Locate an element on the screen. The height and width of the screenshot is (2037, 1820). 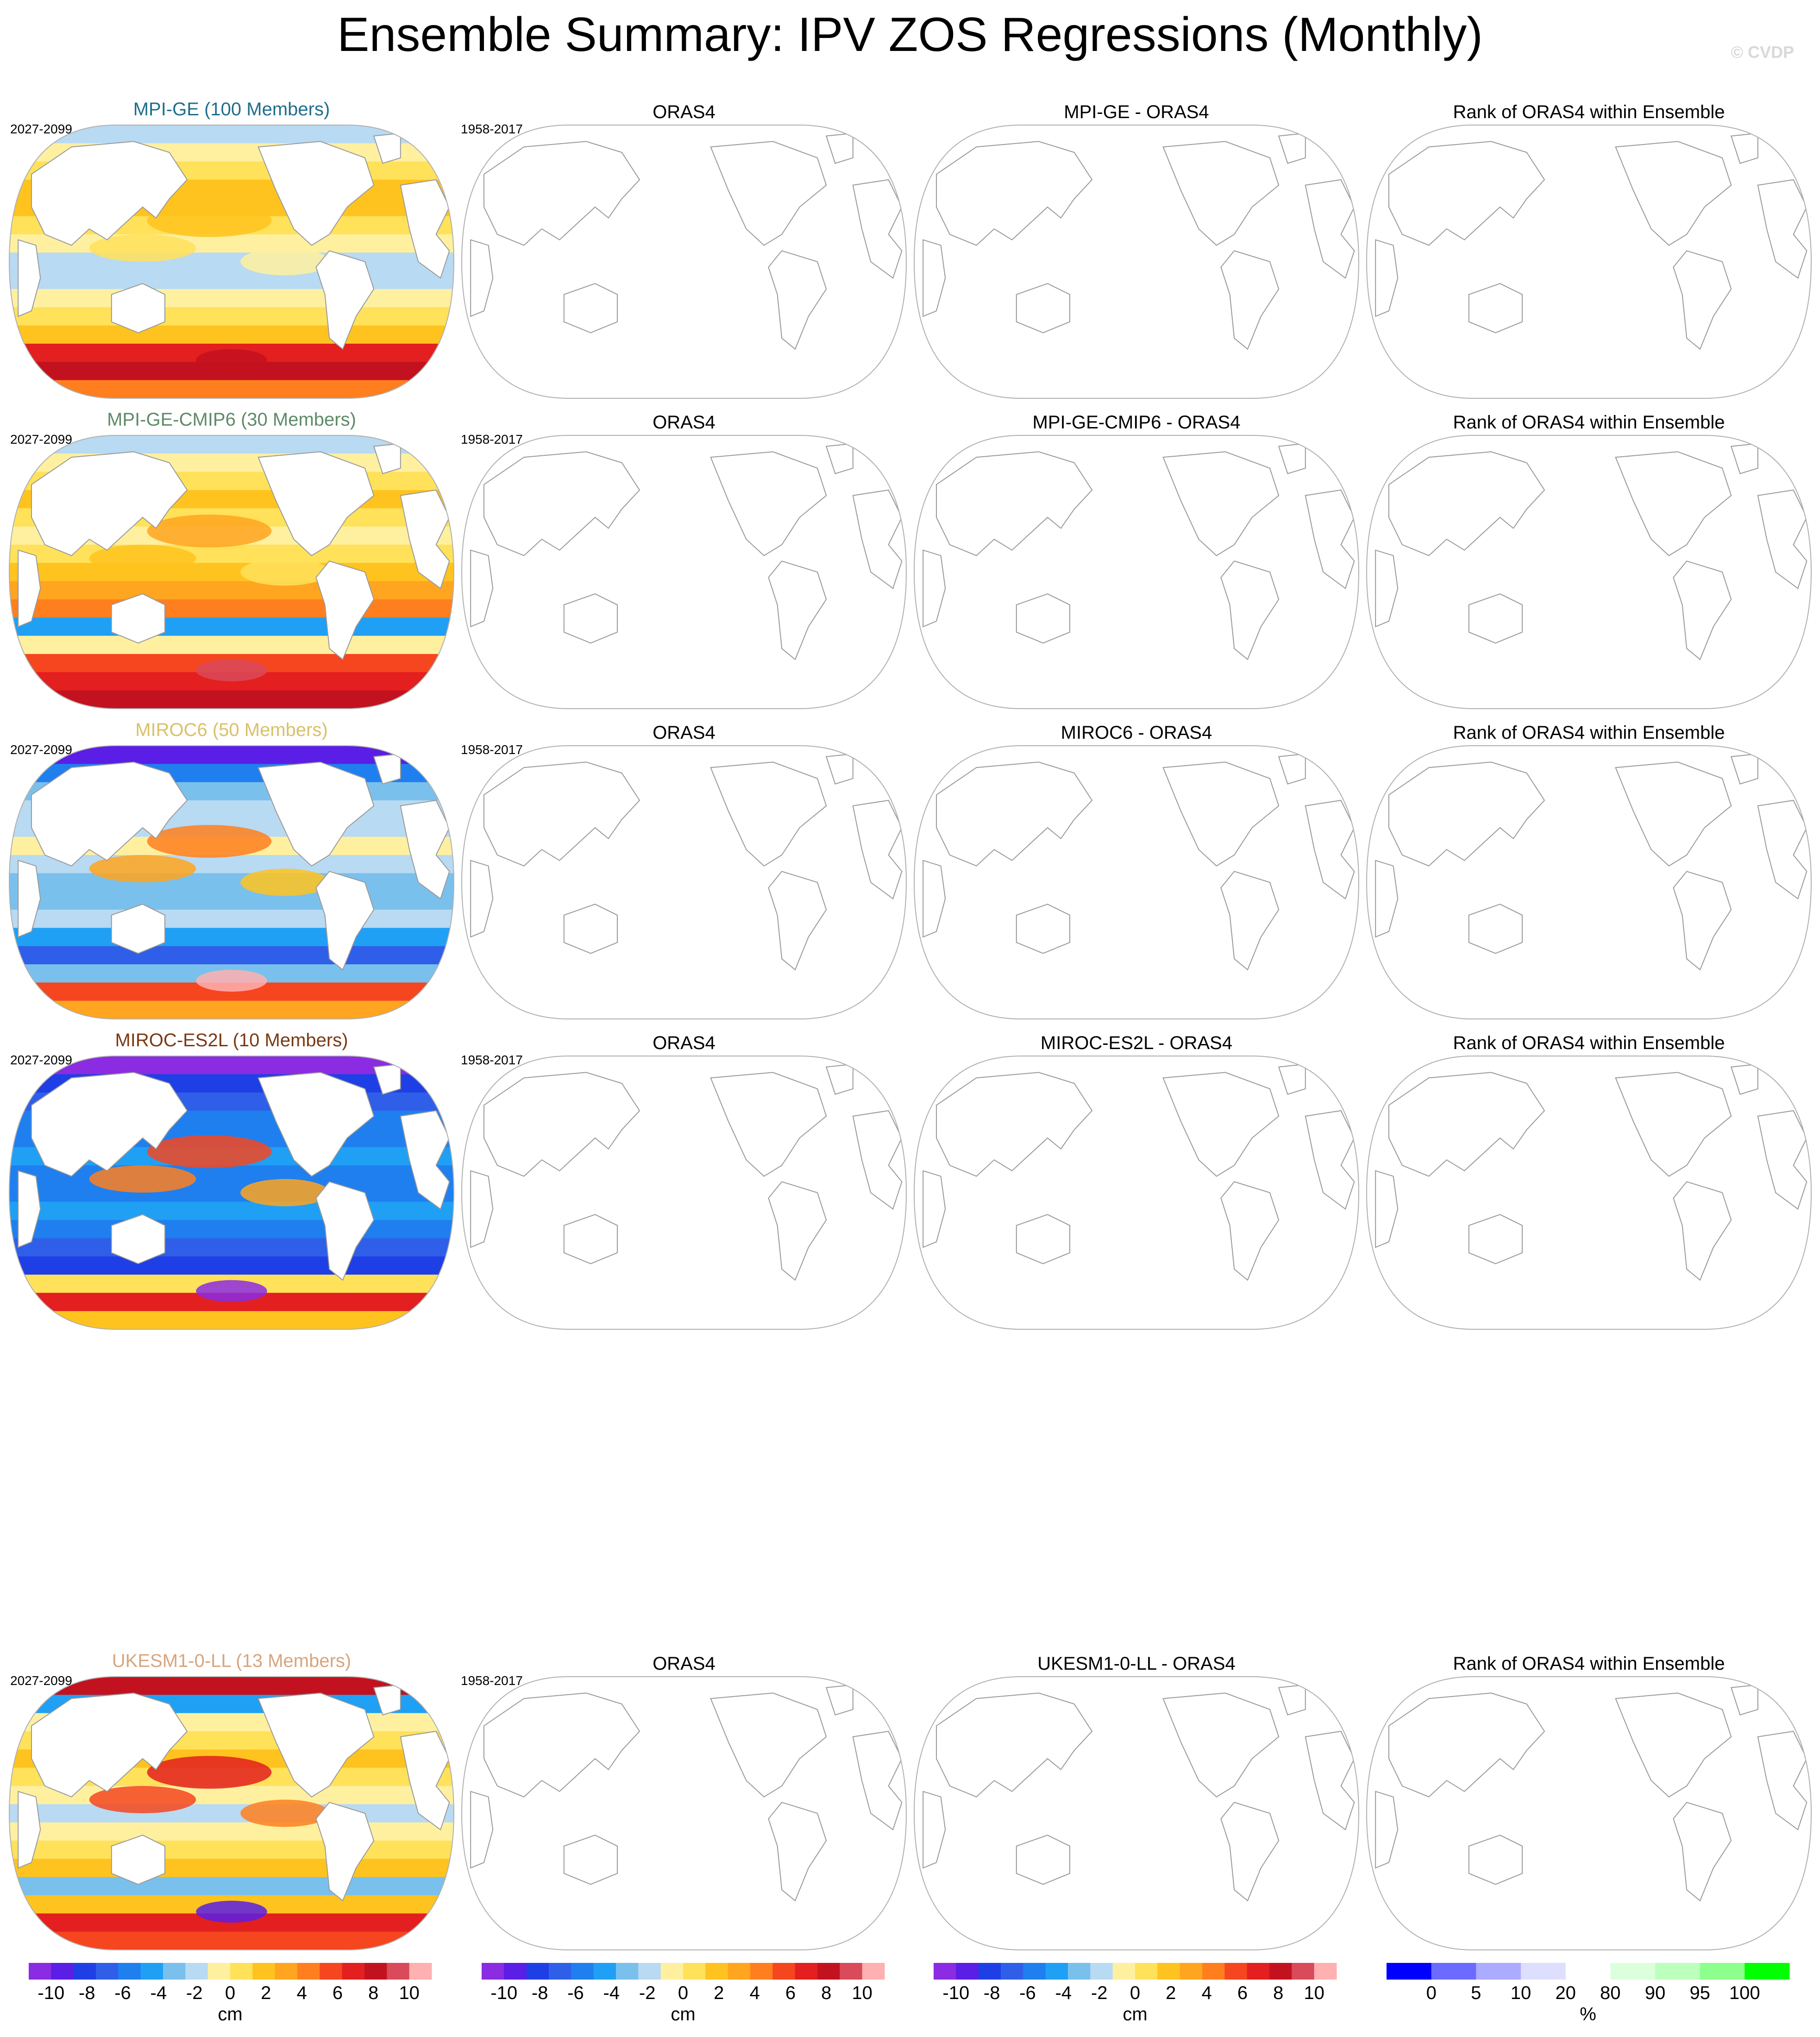
map-obs is located at coordinates (684, 1193).